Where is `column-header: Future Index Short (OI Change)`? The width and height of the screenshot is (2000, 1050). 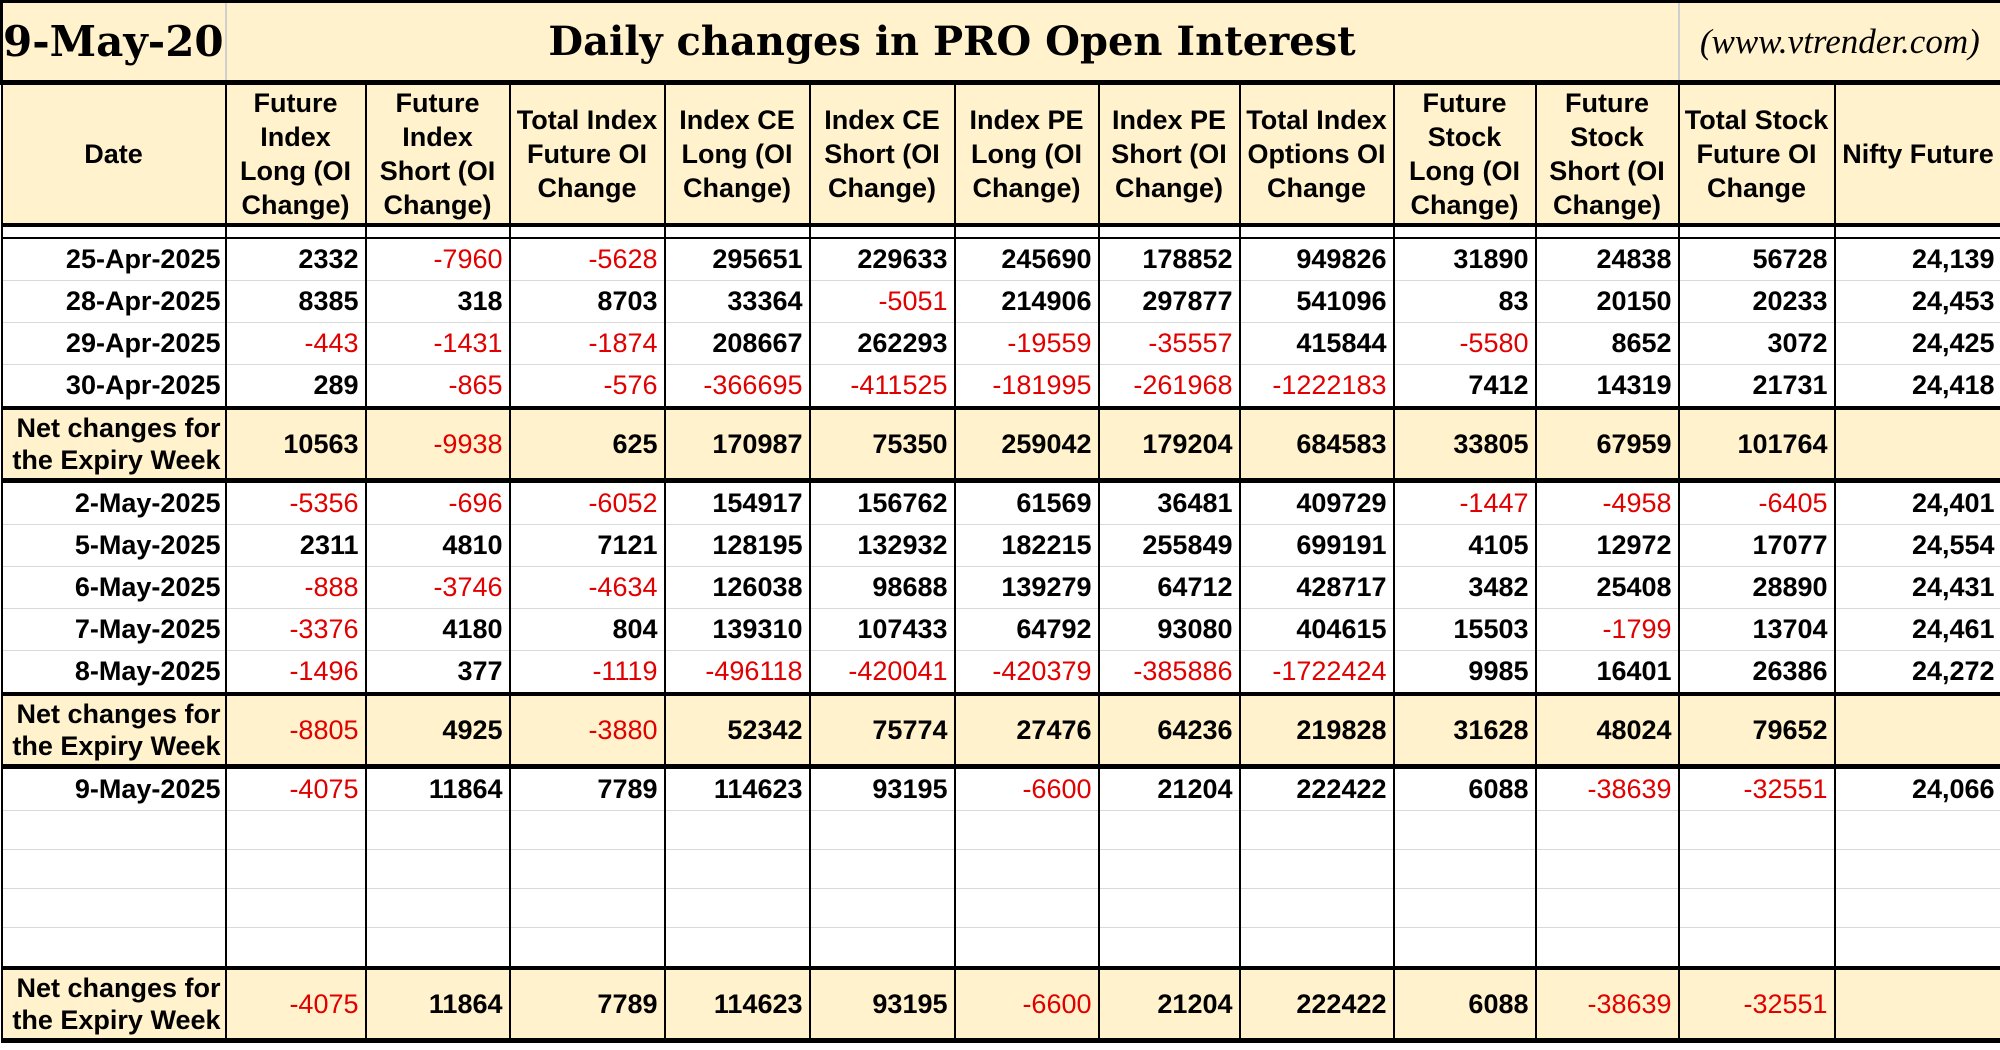 column-header: Future Index Short (OI Change) is located at coordinates (437, 154).